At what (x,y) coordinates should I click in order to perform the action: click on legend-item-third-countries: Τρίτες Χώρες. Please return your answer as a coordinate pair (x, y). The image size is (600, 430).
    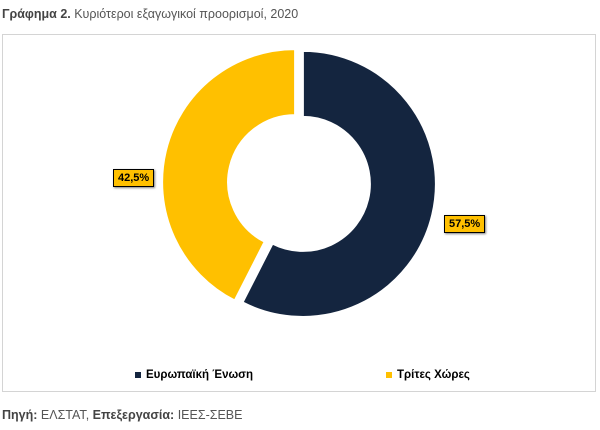
    Looking at the image, I should click on (428, 375).